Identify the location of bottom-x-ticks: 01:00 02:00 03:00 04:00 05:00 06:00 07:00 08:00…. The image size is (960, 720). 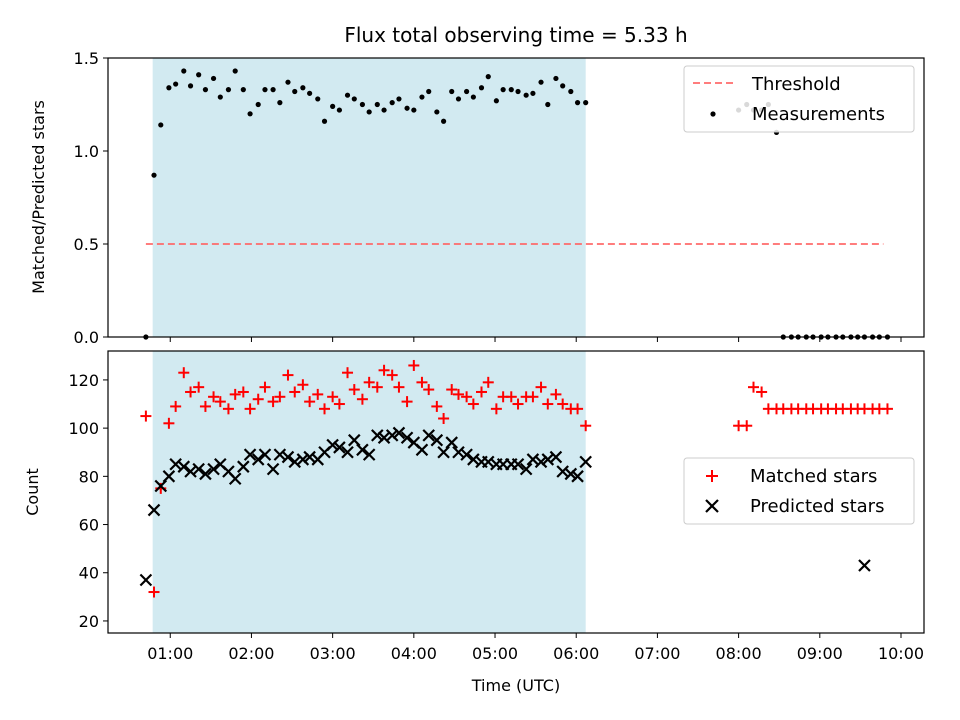
(535, 648).